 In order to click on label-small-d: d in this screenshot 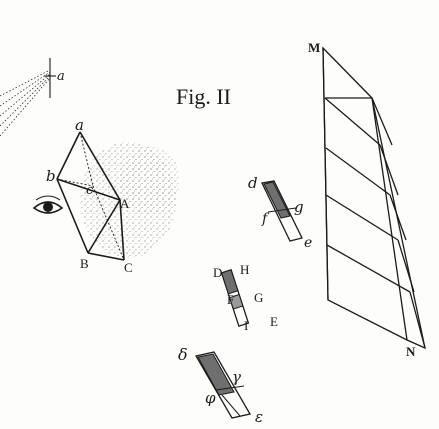, I will do `click(253, 183)`.